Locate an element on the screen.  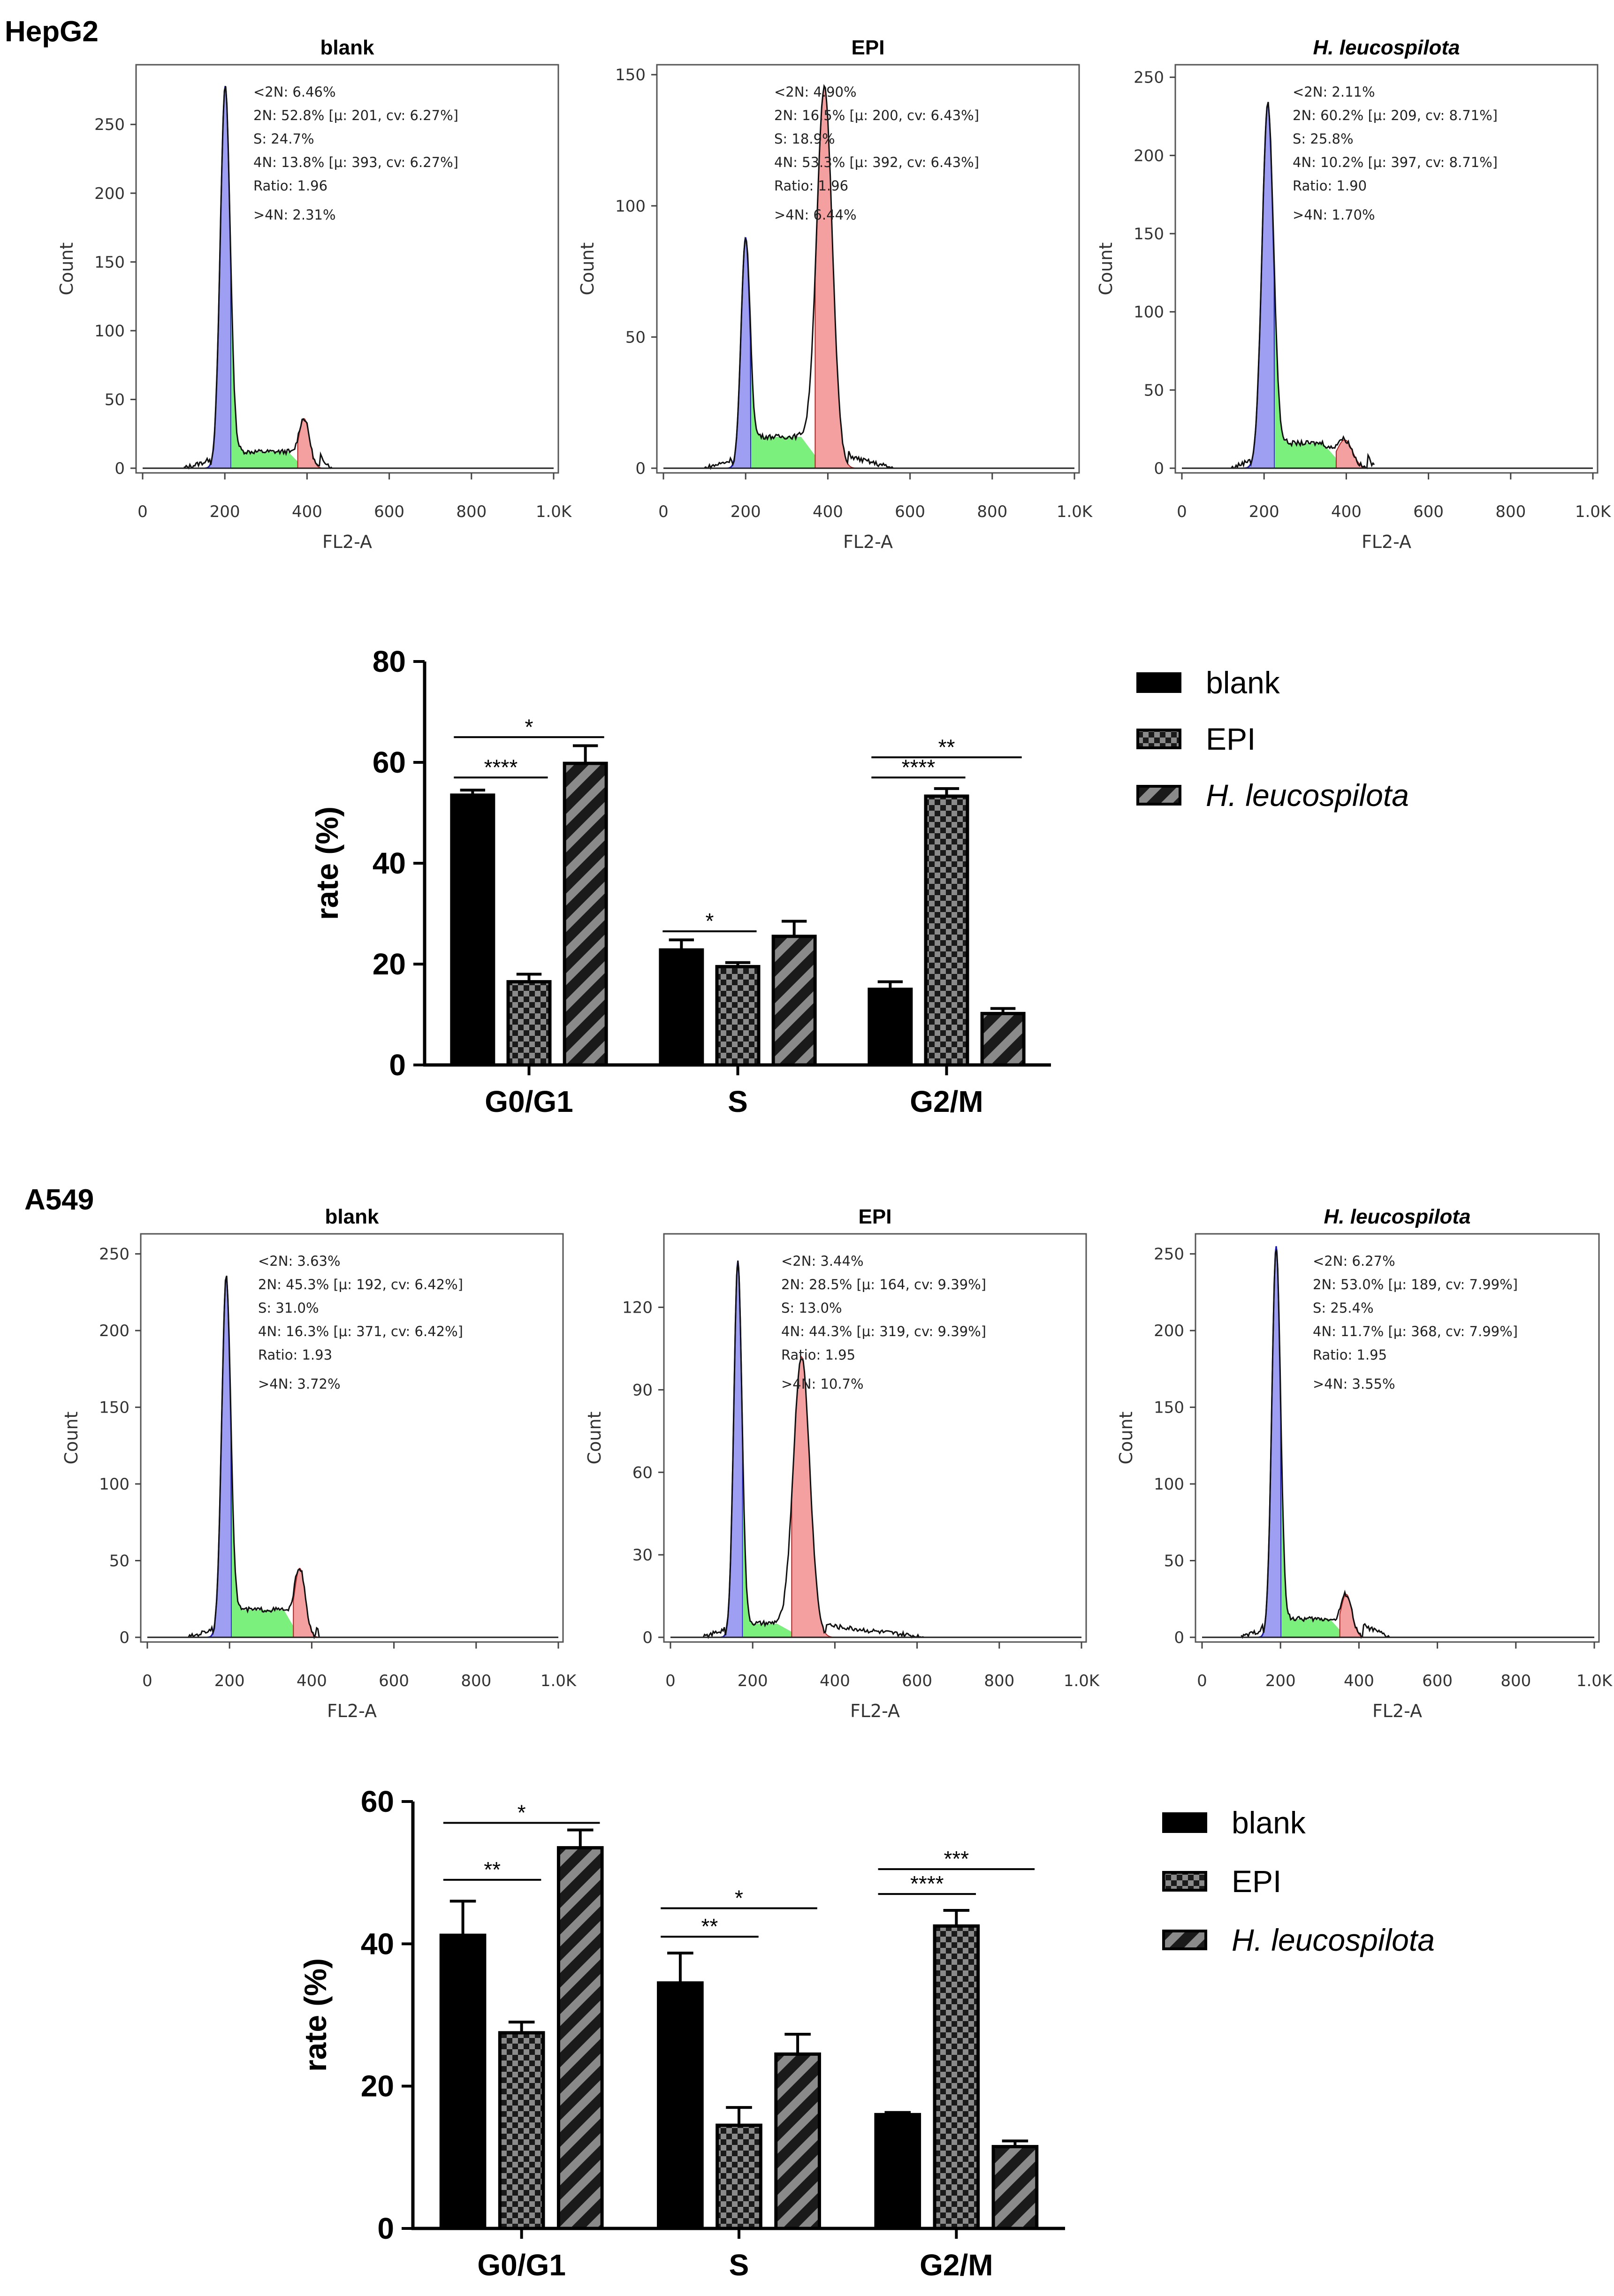
g1-peak-area is located at coordinates (218, 277).